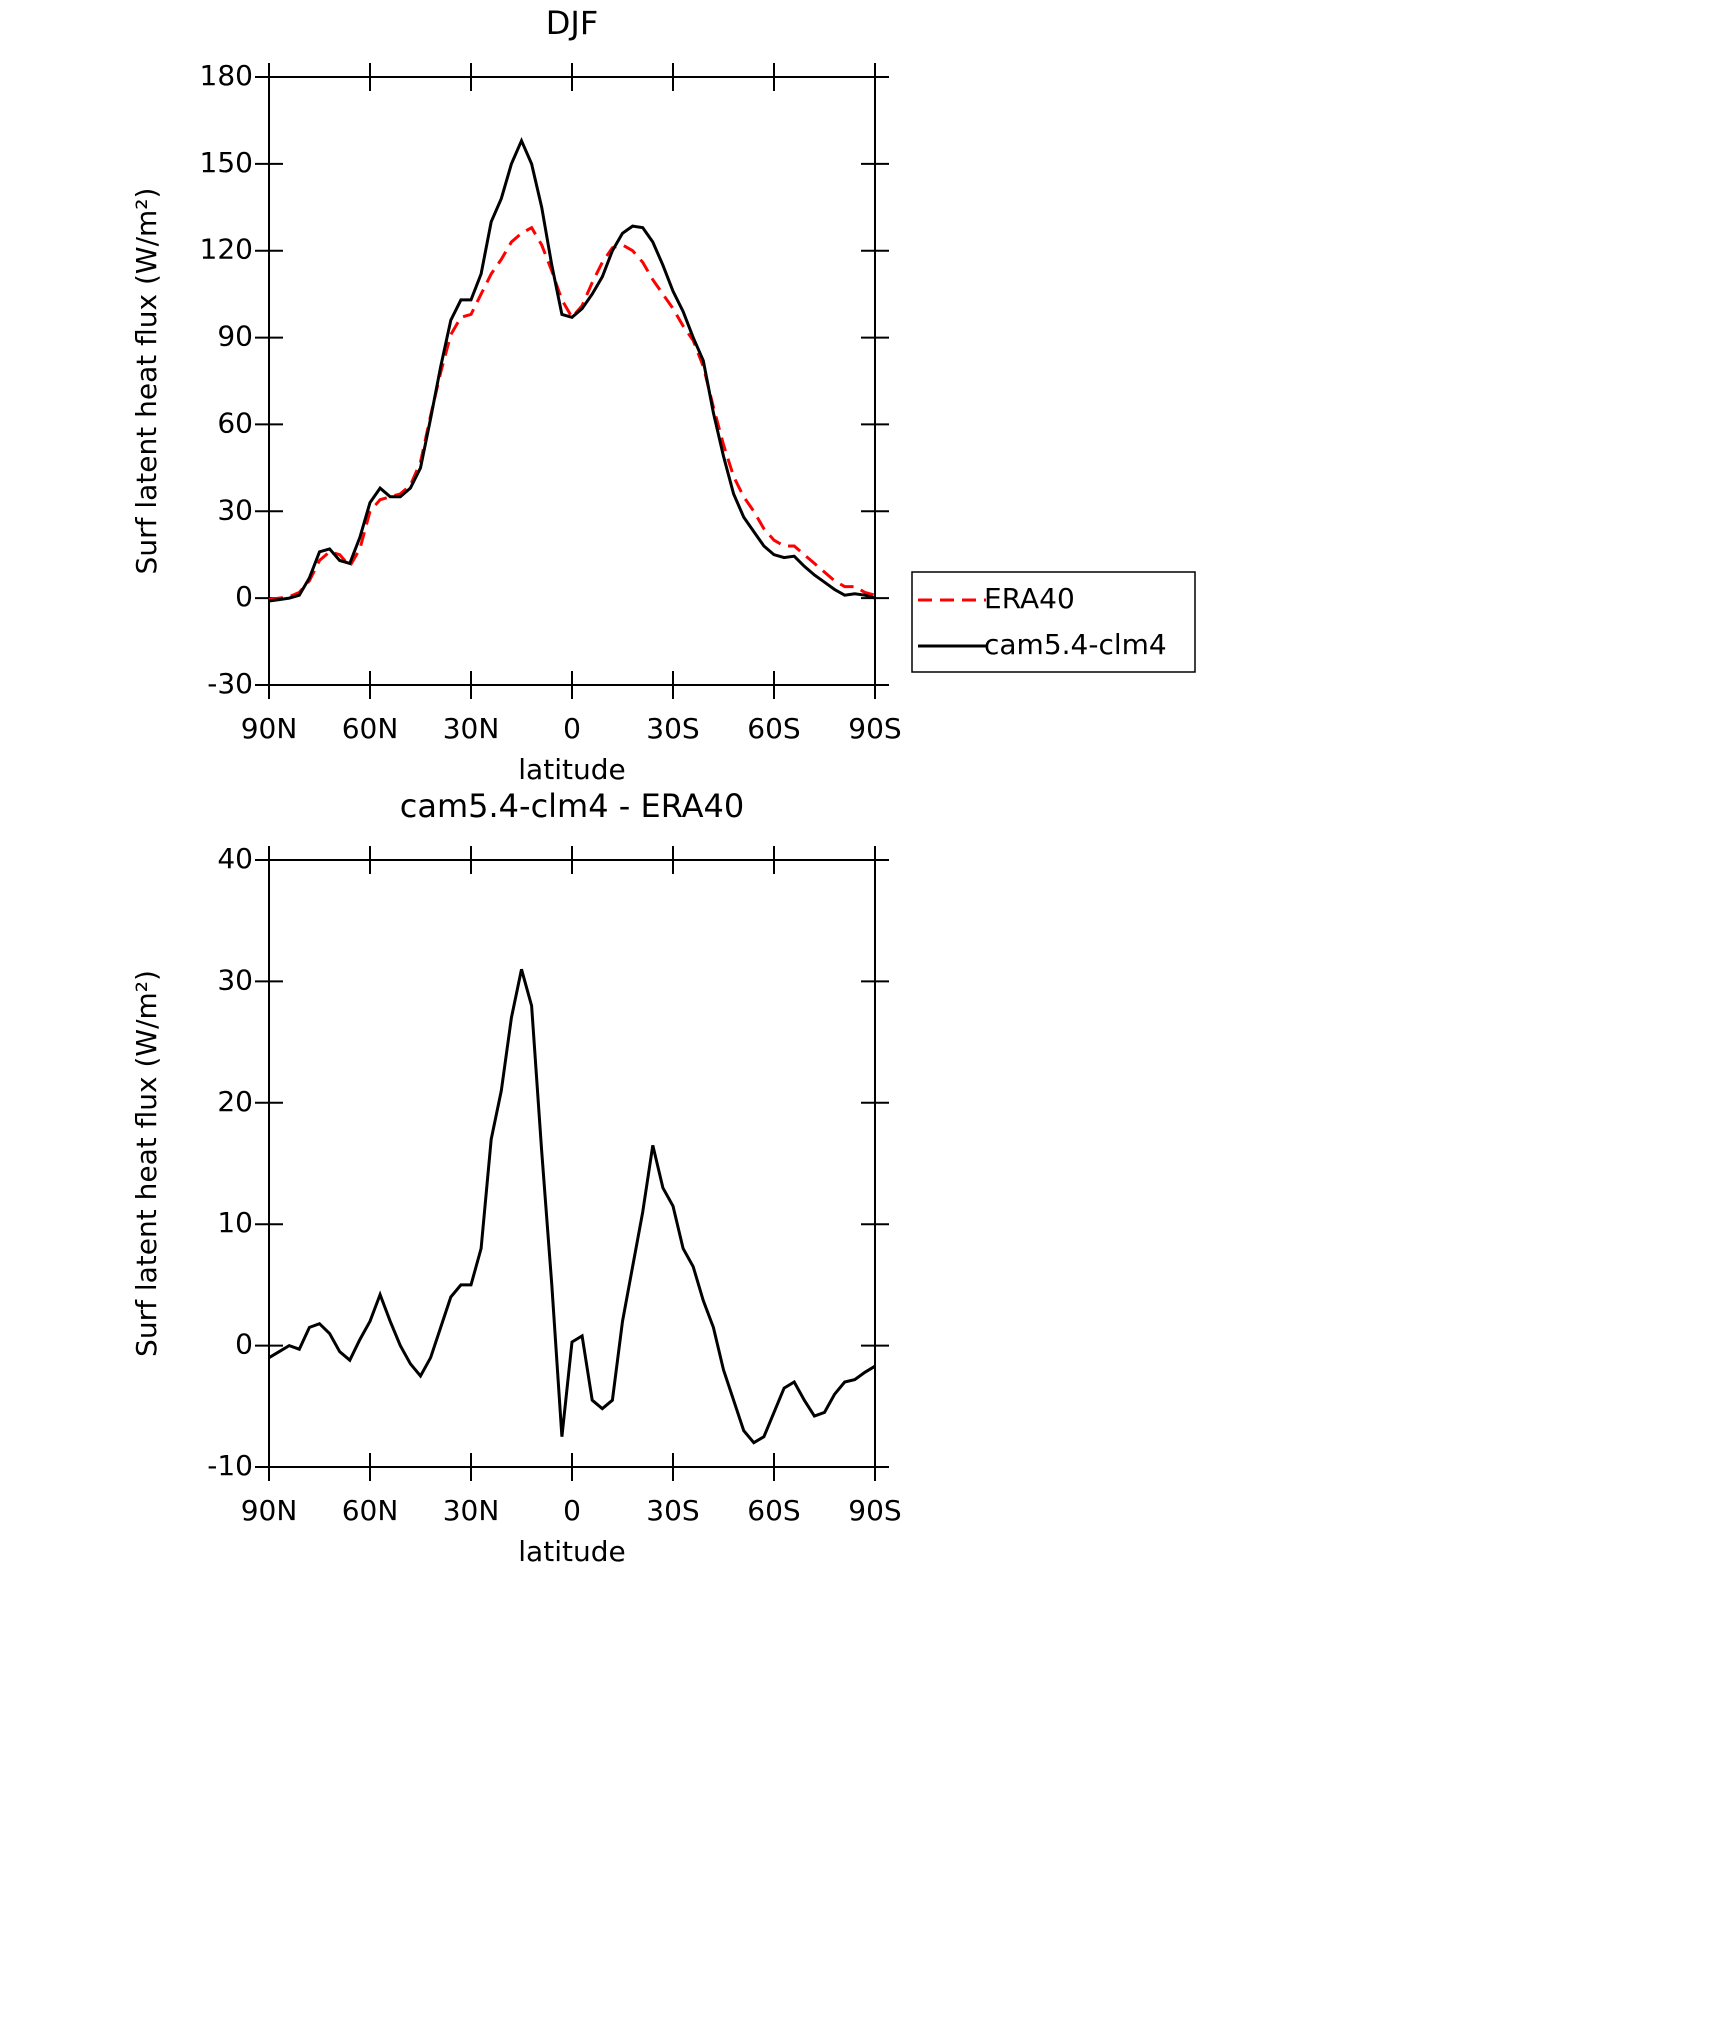 The width and height of the screenshot is (1710, 2021). I want to click on y-tick-label: 60, so click(235, 422).